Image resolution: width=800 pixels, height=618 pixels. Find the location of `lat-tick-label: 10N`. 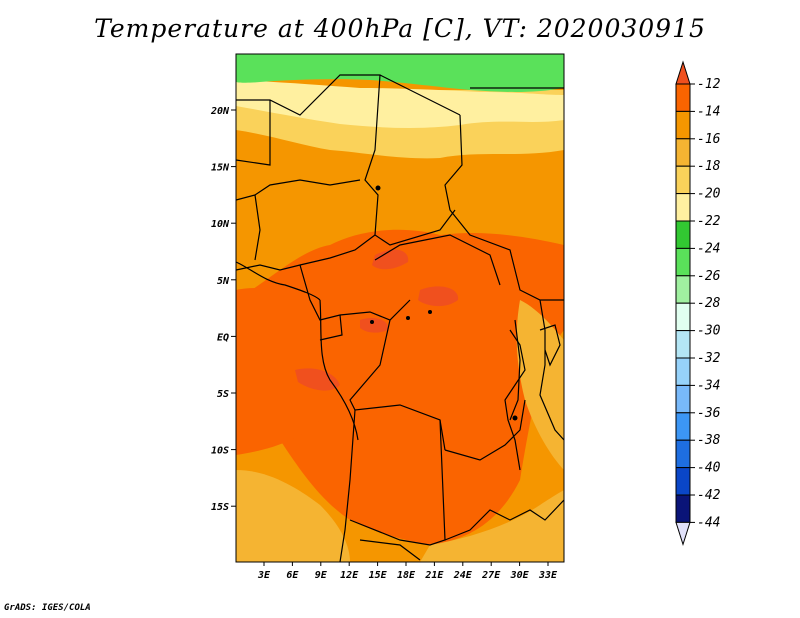

lat-tick-label: 10N is located at coordinates (220, 224).